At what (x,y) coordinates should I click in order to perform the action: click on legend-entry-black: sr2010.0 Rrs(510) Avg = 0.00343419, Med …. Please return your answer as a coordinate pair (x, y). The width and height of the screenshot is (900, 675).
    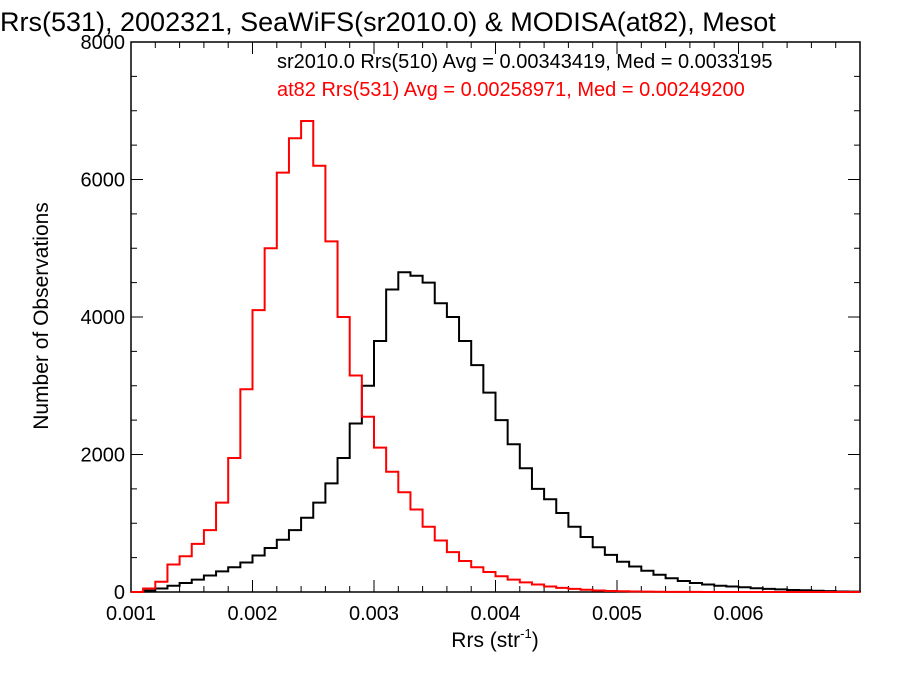
    Looking at the image, I should click on (525, 62).